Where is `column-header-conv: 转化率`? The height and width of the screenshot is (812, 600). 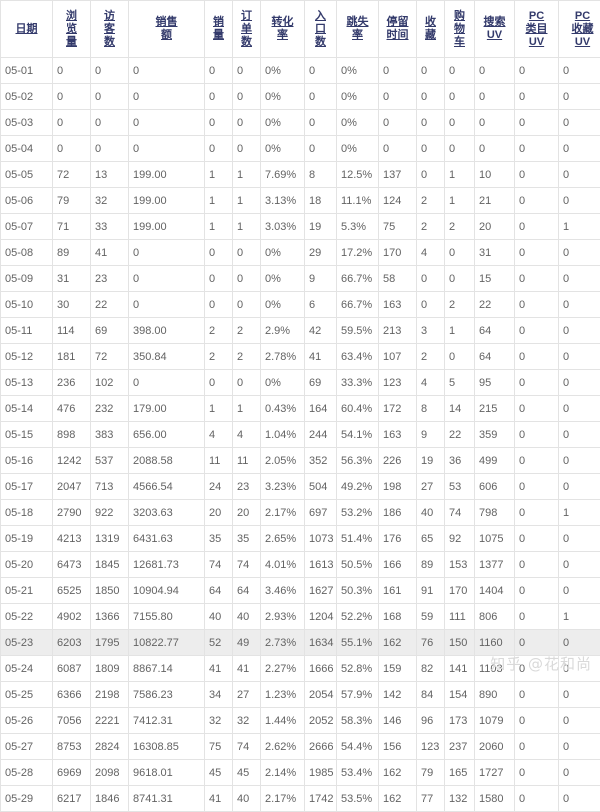
column-header-conv: 转化率 is located at coordinates (283, 29).